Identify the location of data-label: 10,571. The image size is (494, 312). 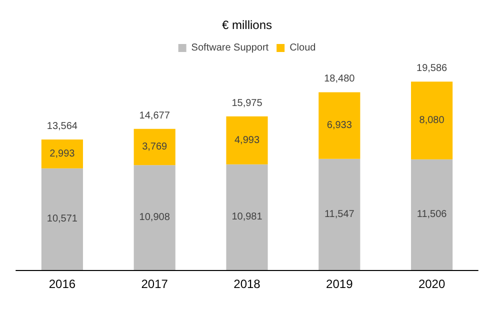
(62, 219).